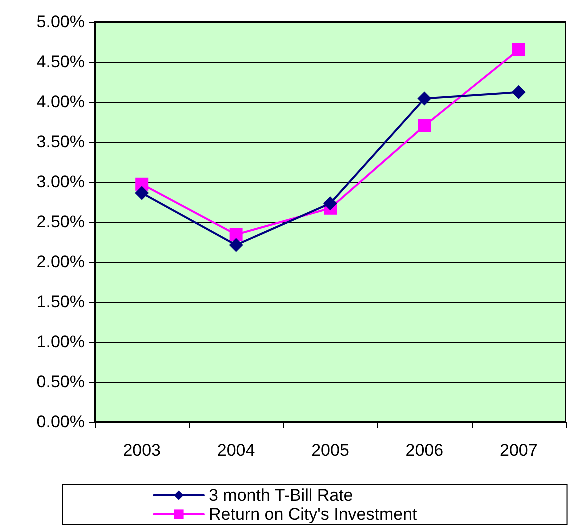  I want to click on y-tick-label: 3.50%, so click(60, 142).